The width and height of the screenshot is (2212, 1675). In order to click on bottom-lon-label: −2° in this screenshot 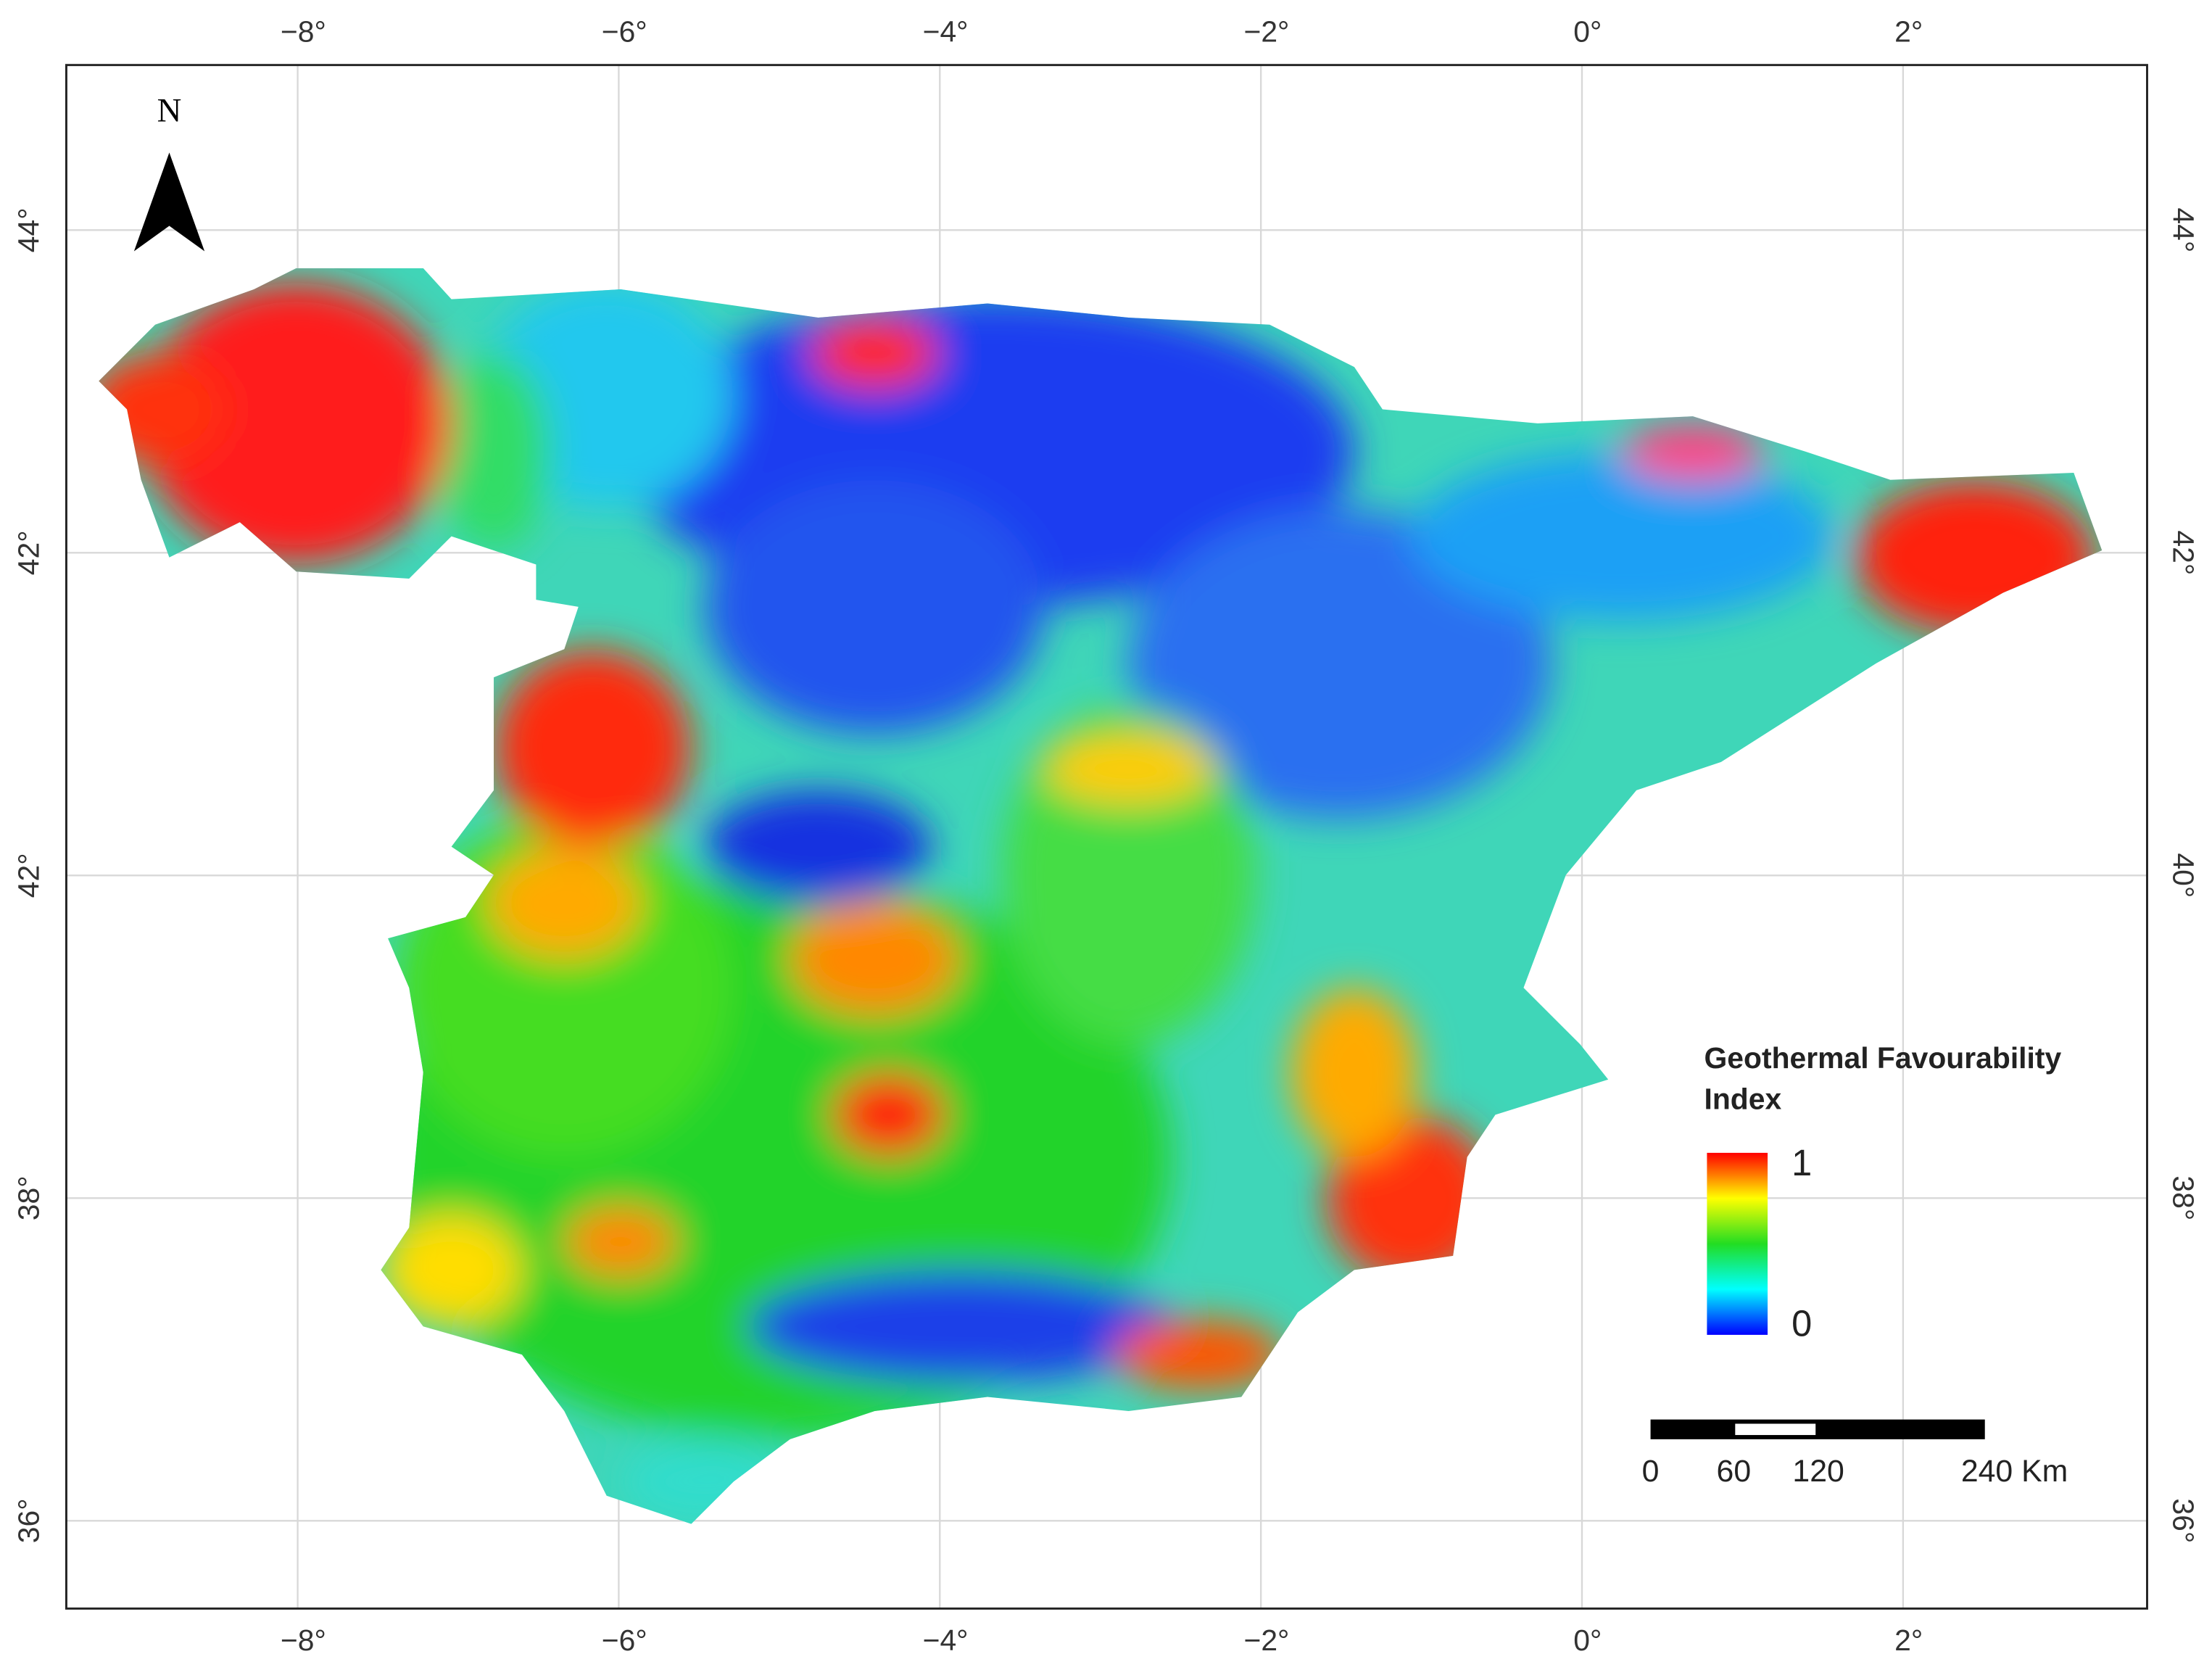, I will do `click(1266, 1640)`.